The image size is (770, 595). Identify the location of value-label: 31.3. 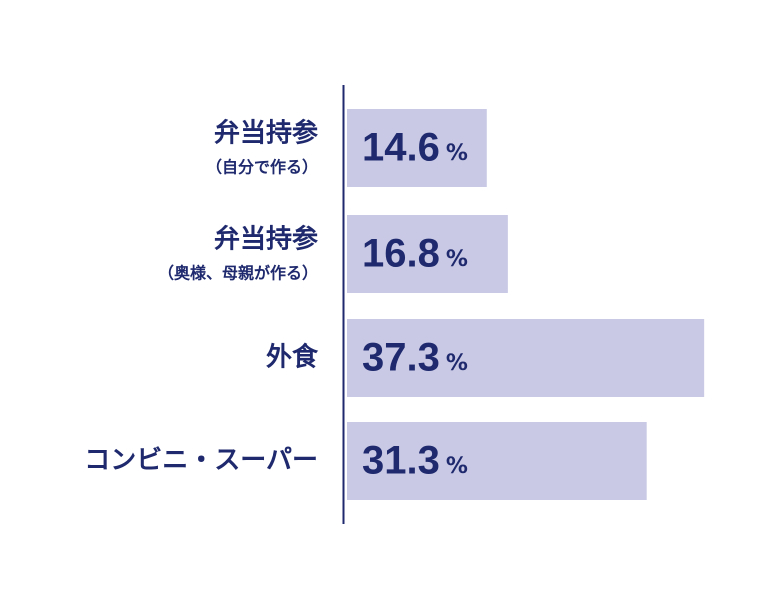
(401, 461).